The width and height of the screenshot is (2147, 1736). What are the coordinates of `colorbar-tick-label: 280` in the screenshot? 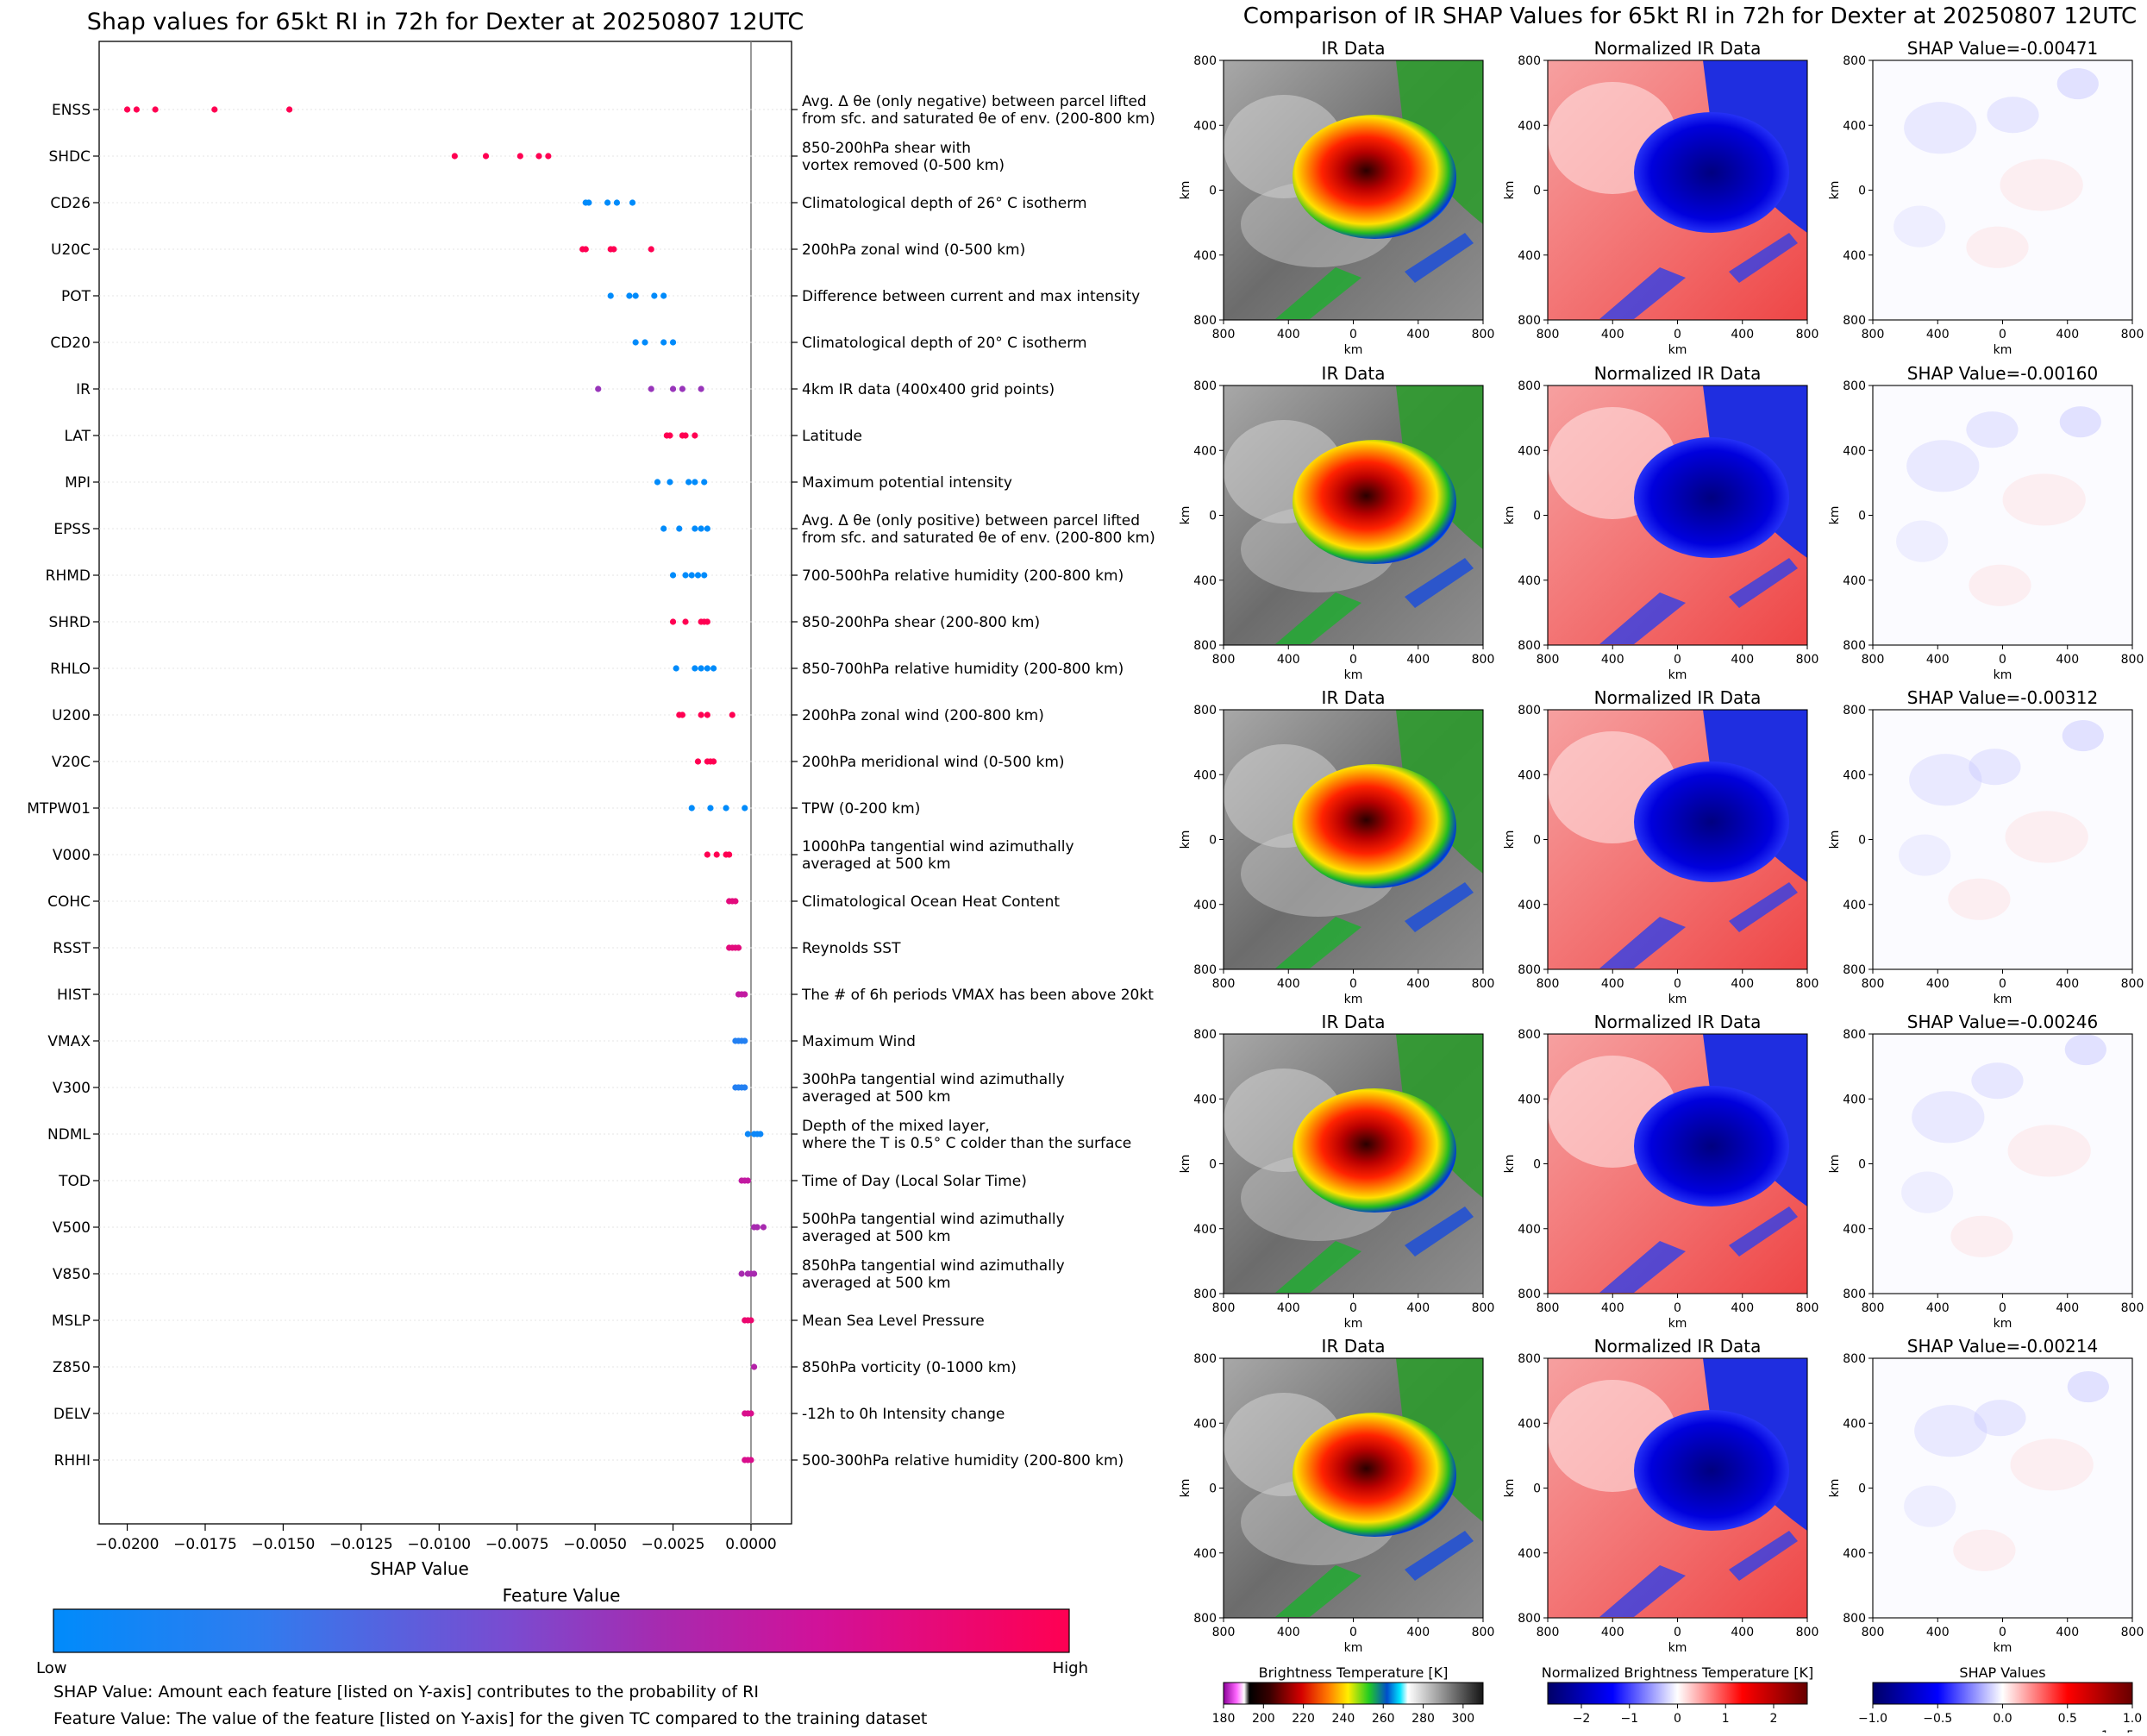 It's located at (1423, 1719).